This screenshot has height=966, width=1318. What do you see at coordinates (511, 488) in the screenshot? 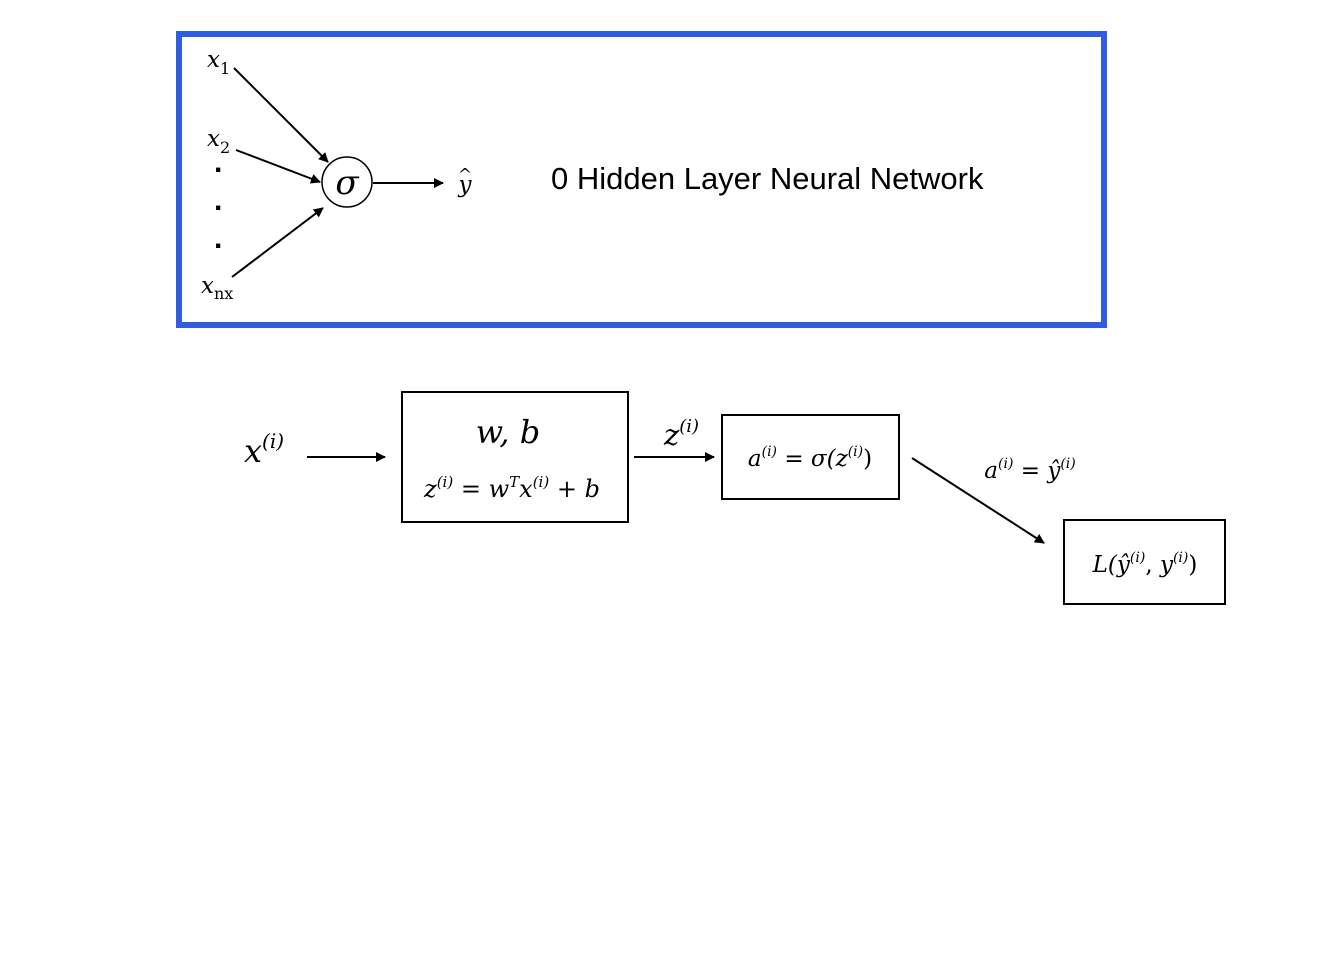
I see `linear-equation: z(i) = wTx(i) + b` at bounding box center [511, 488].